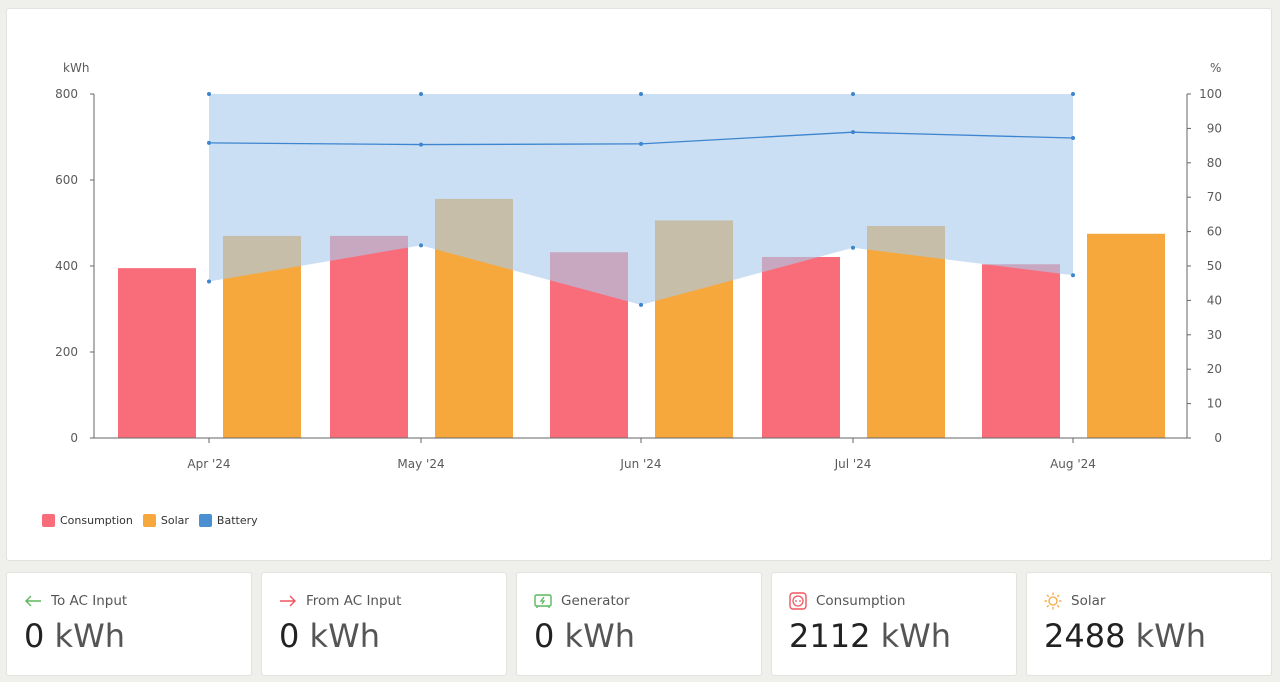 This screenshot has width=1280, height=682. What do you see at coordinates (1088, 601) in the screenshot?
I see `stat-label: Solar` at bounding box center [1088, 601].